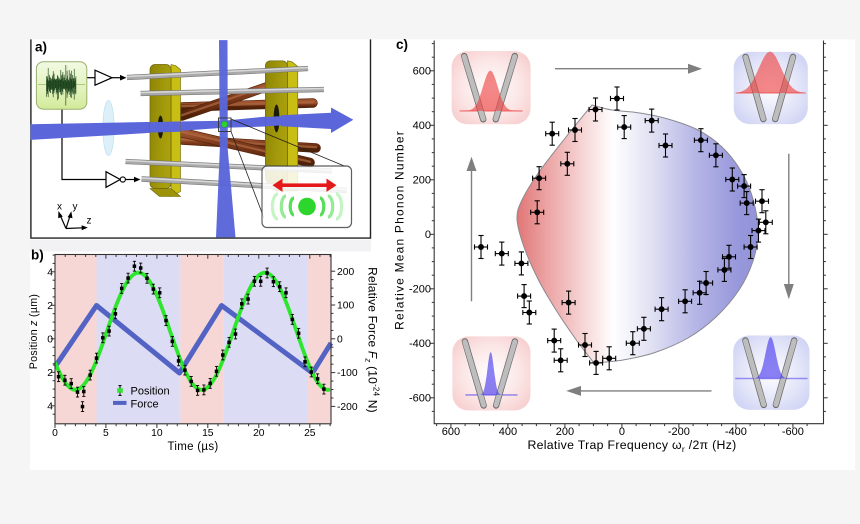 The image size is (860, 524). What do you see at coordinates (157, 433) in the screenshot?
I see `svg-text: 10` at bounding box center [157, 433].